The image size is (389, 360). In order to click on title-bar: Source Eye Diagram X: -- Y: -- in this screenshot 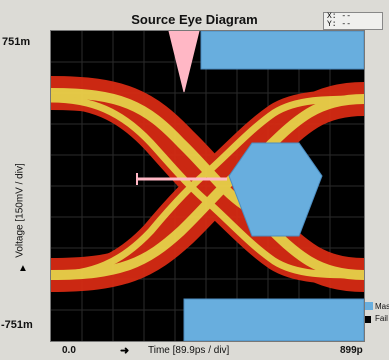, I will do `click(194, 15)`.